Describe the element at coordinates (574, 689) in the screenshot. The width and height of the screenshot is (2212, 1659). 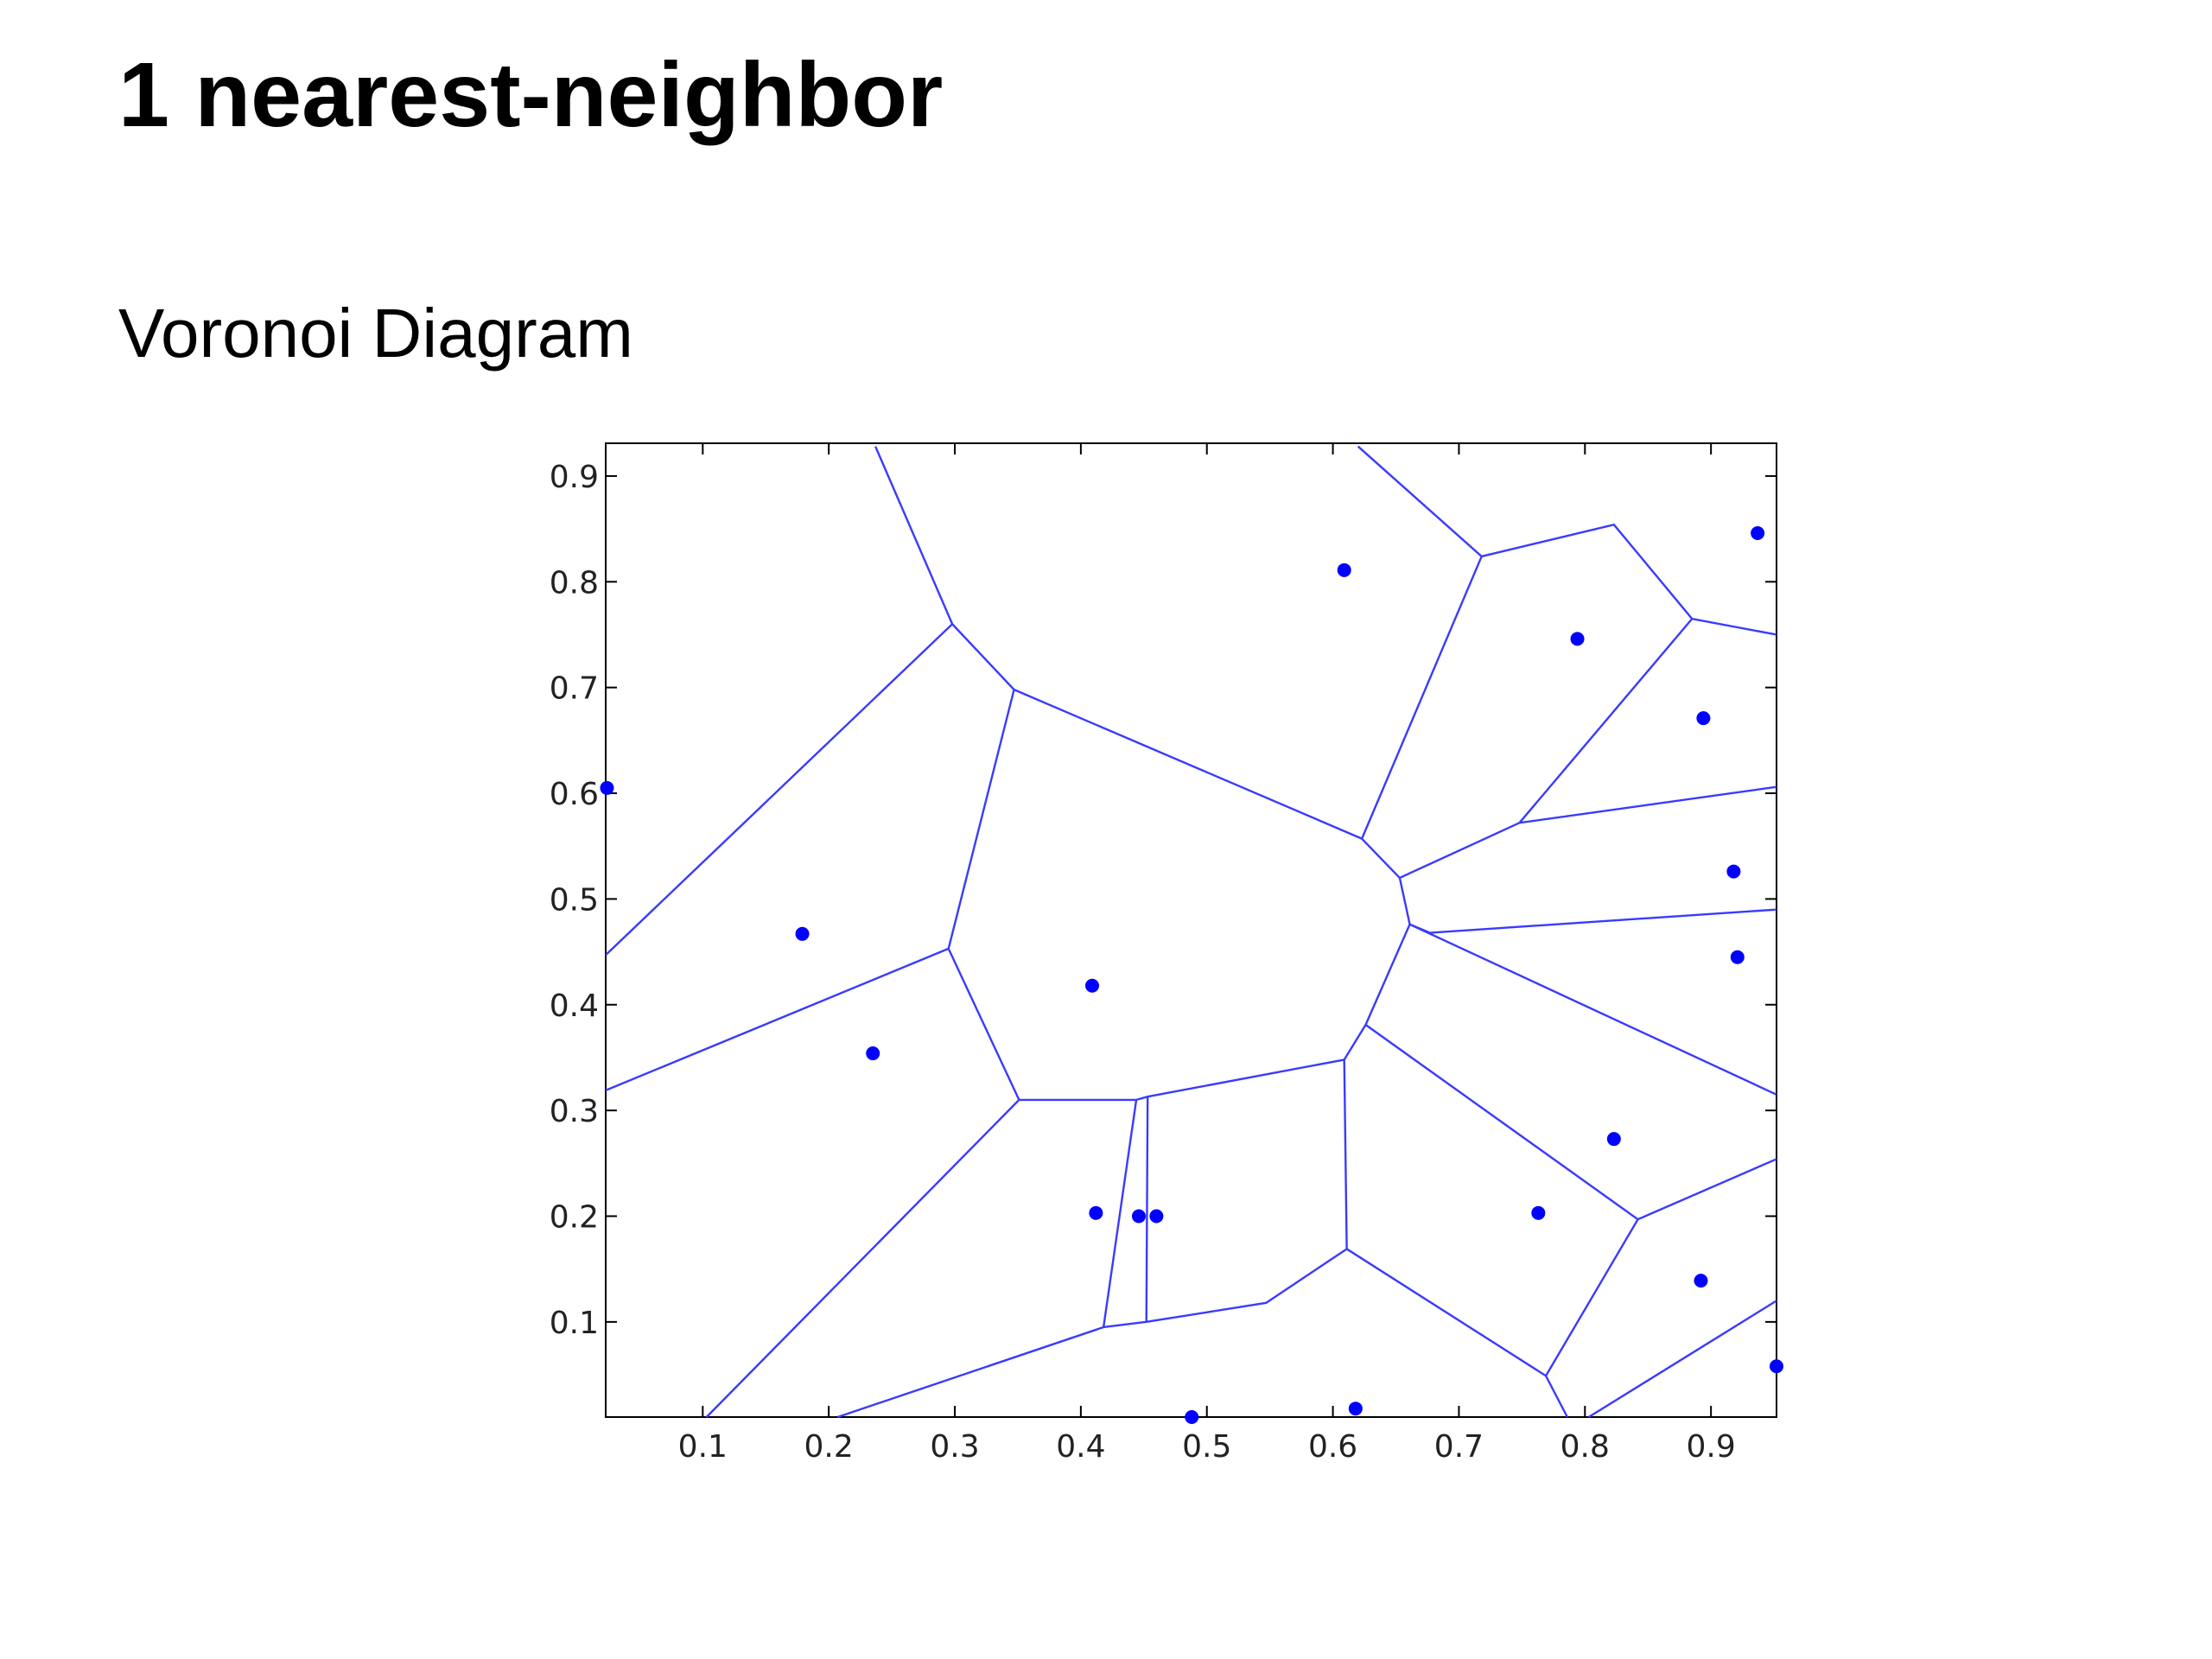
I see `y-tick-label: 0.7` at that location.